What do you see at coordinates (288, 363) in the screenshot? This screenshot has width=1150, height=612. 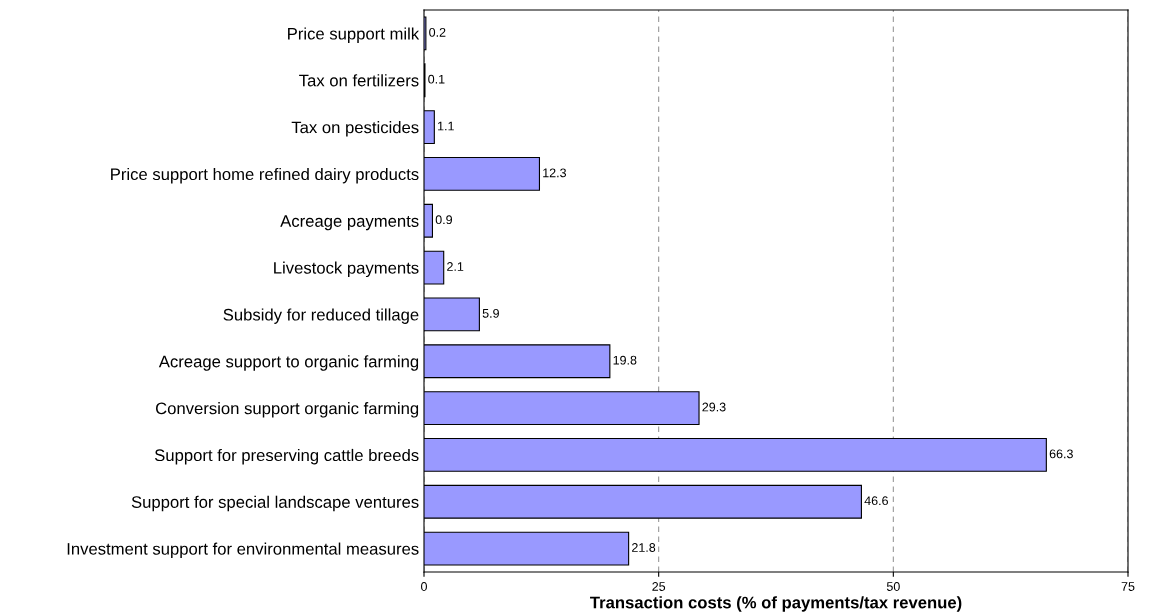 I see `y-tick-label: Acreage support to organic farming` at bounding box center [288, 363].